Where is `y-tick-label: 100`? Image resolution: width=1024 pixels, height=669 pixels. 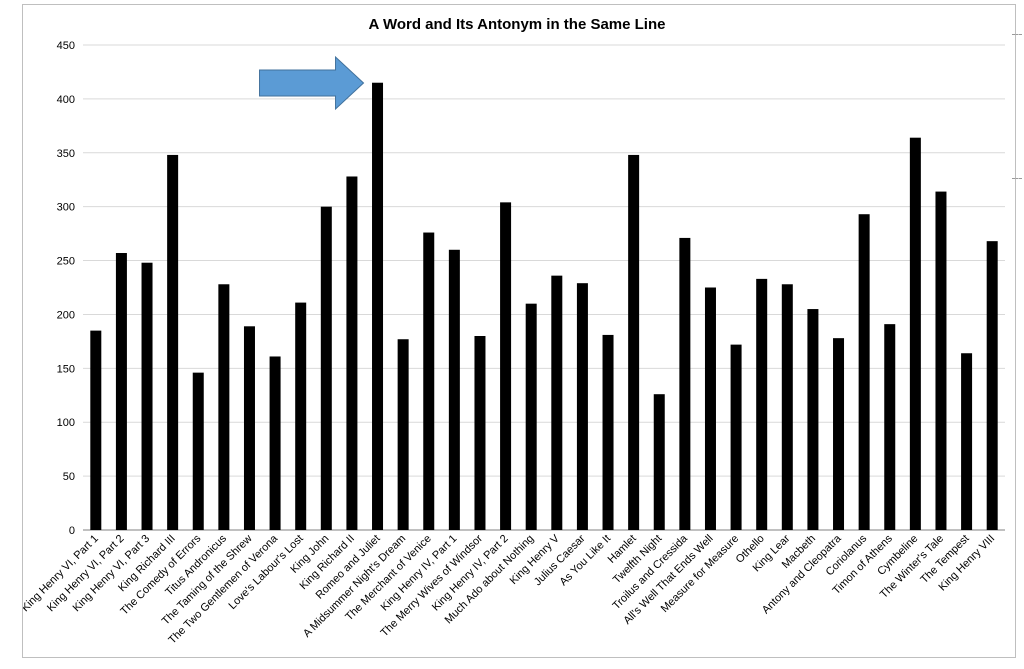
y-tick-label: 100 is located at coordinates (66, 423).